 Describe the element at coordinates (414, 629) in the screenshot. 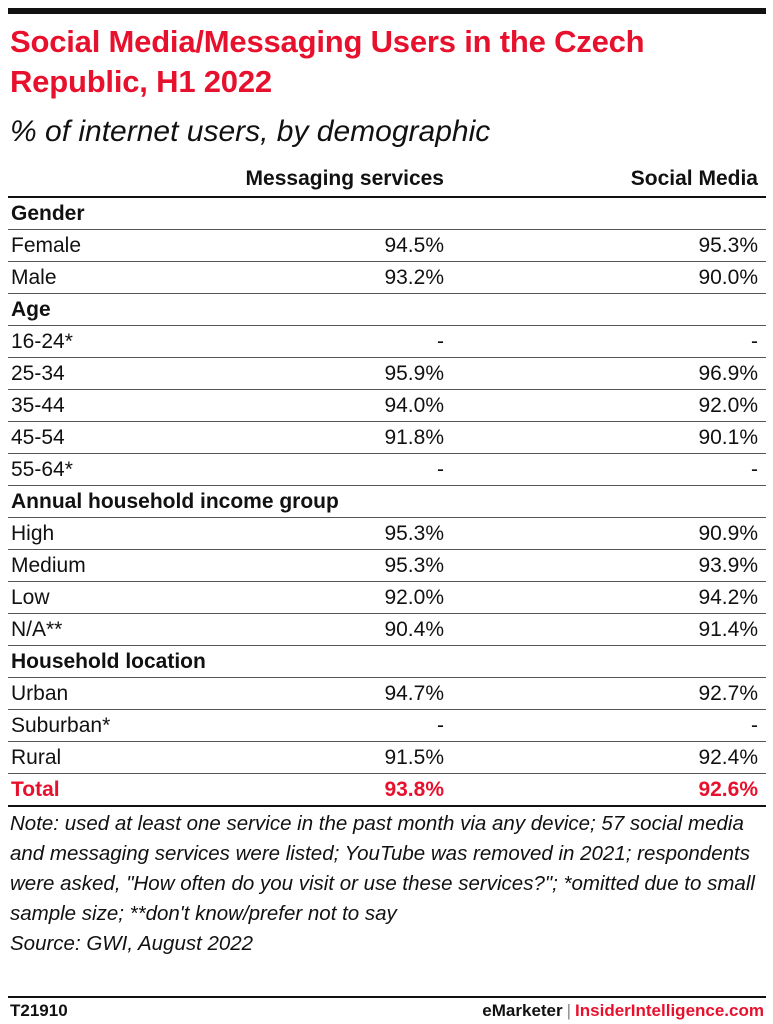

I see `messaging-value: 90.4%` at that location.